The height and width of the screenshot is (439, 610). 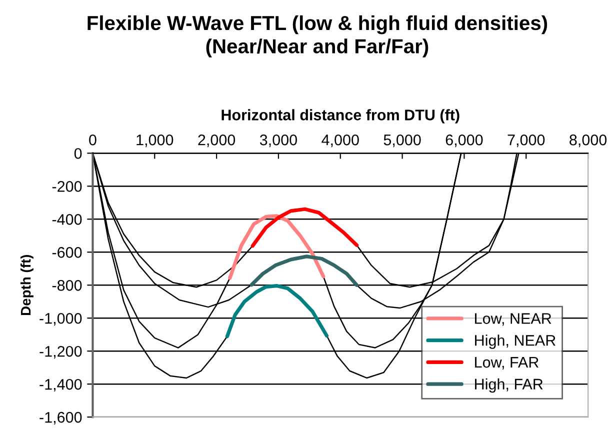 I want to click on y-tick-label: -1,200, so click(x=61, y=352).